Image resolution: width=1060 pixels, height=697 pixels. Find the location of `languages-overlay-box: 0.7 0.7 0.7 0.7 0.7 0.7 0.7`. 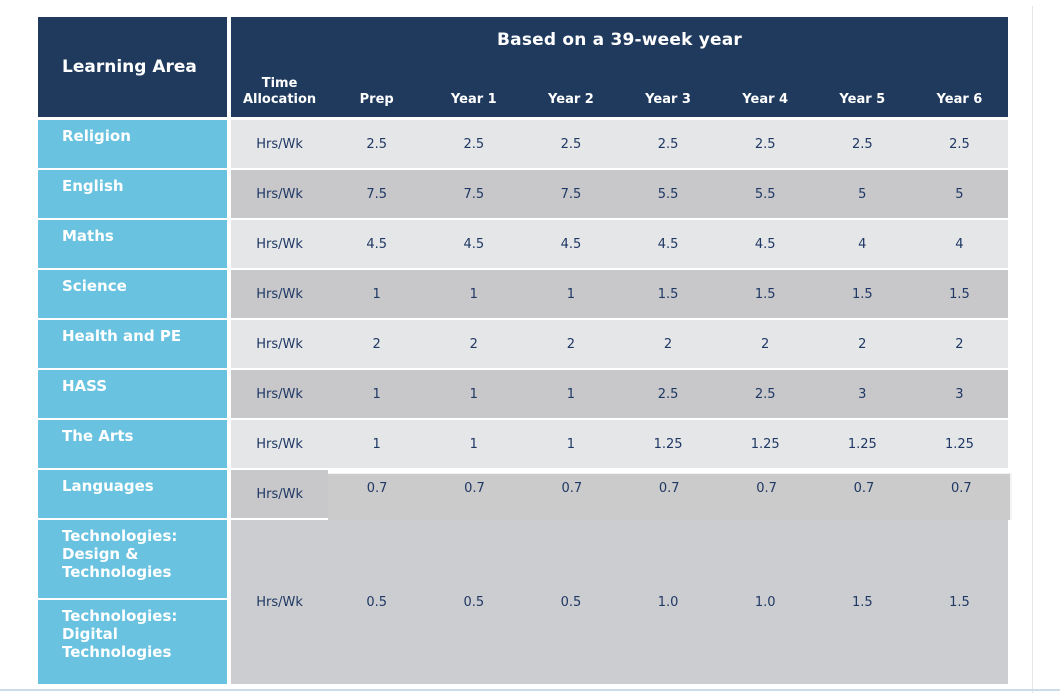

languages-overlay-box: 0.7 0.7 0.7 0.7 0.7 0.7 0.7 is located at coordinates (670, 496).